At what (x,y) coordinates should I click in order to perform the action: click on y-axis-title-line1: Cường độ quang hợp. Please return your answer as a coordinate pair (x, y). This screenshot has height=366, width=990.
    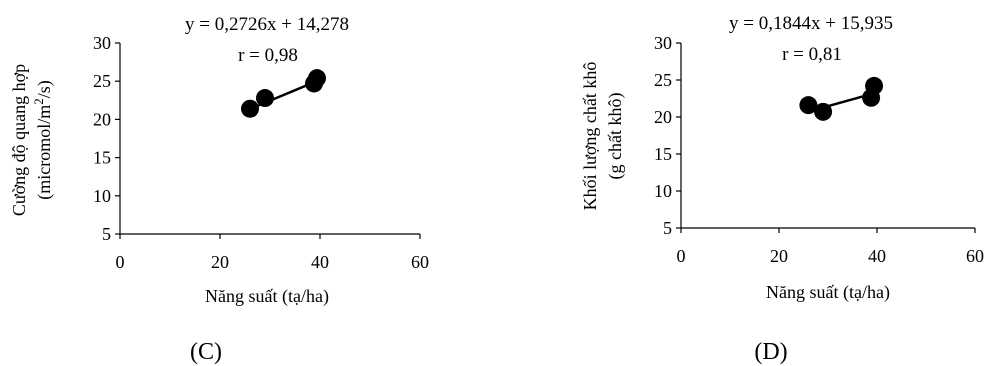
    Looking at the image, I should click on (19, 140).